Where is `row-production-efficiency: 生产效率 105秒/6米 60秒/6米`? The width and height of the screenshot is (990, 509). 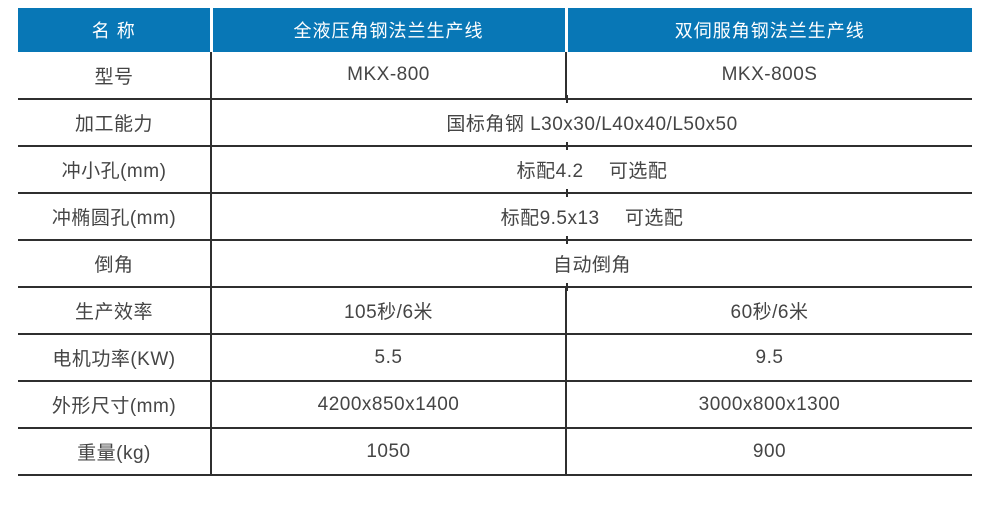 row-production-efficiency: 生产效率 105秒/6米 60秒/6米 is located at coordinates (495, 311).